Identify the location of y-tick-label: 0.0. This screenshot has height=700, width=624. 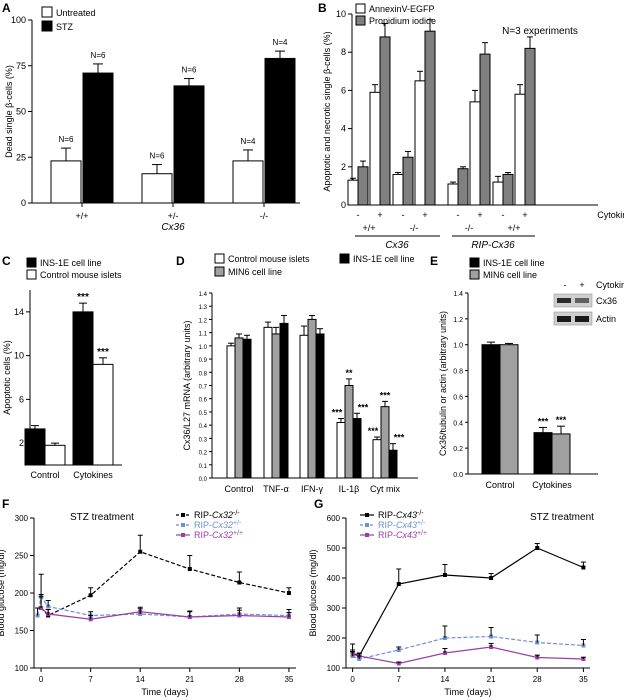
(458, 475).